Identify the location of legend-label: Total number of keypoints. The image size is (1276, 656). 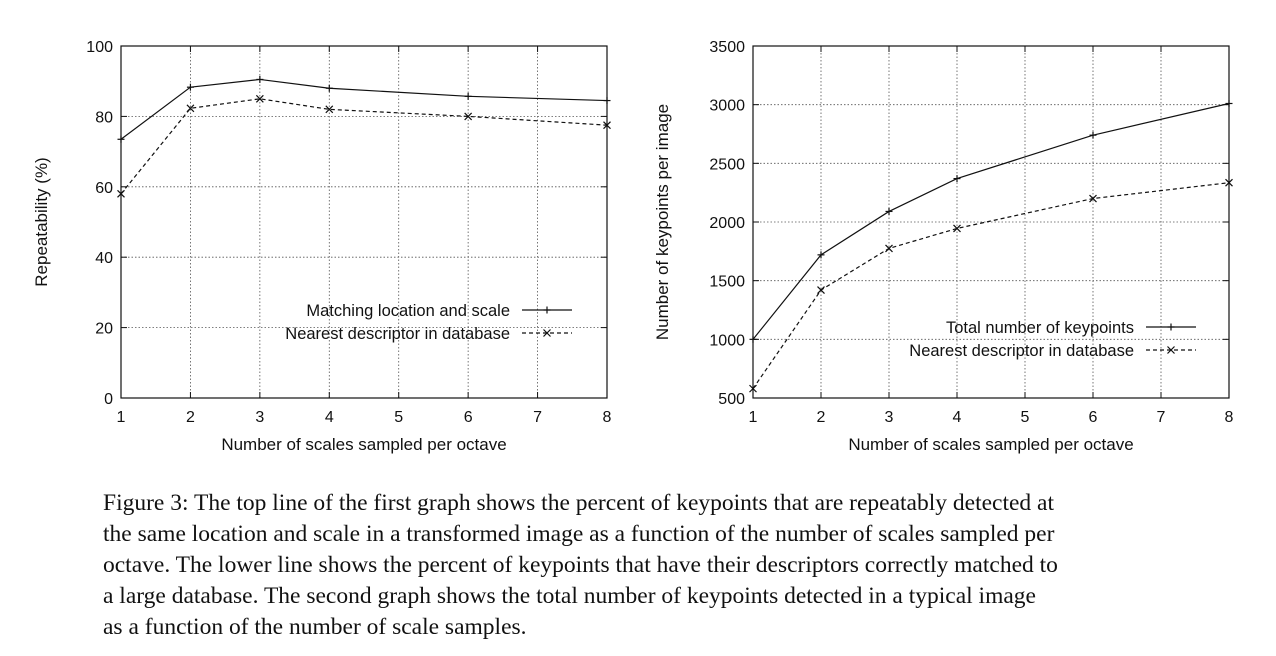
(1040, 328).